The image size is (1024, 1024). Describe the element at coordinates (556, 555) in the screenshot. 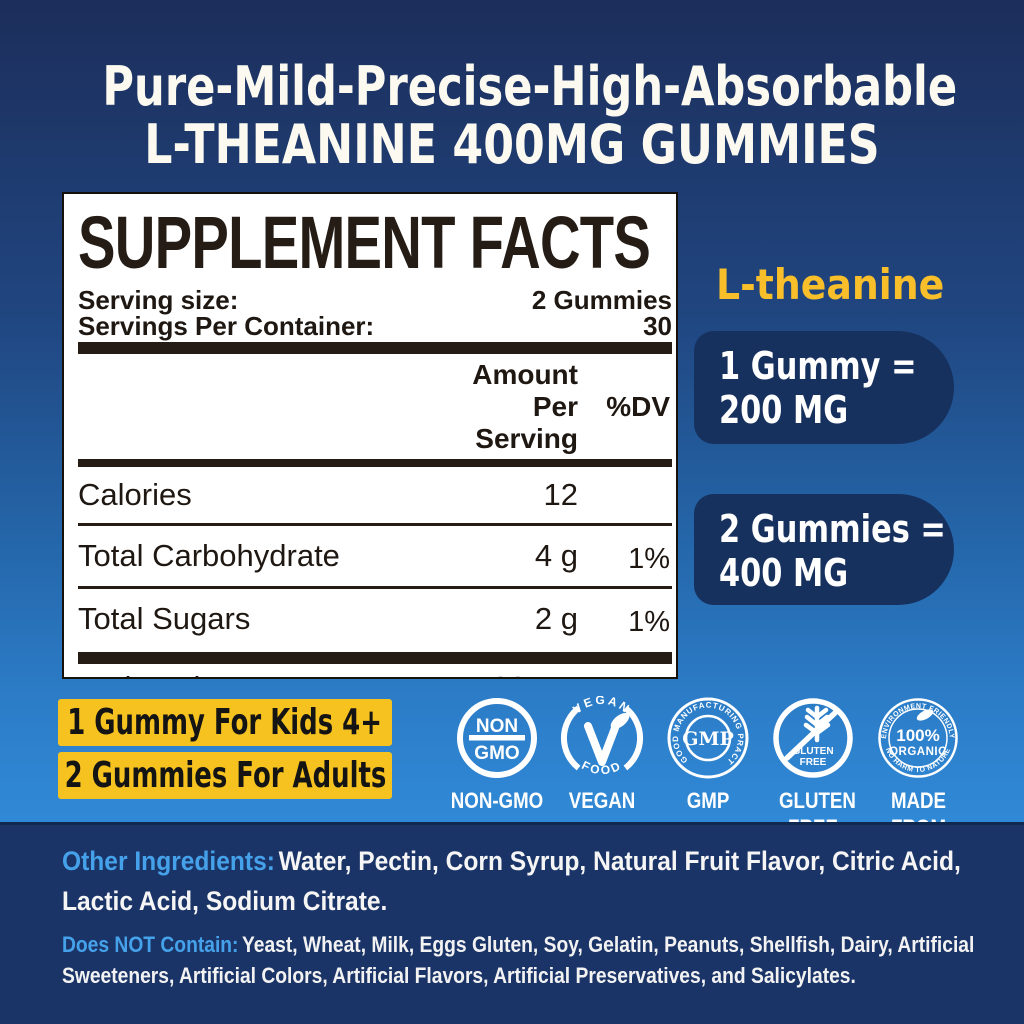

I see `nutrient-amount: 4 g` at that location.